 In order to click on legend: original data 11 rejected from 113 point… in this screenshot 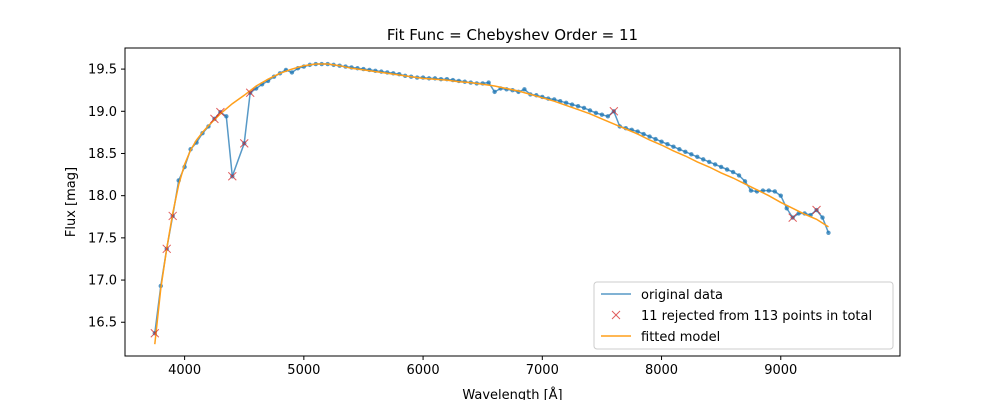, I will do `click(743, 315)`.